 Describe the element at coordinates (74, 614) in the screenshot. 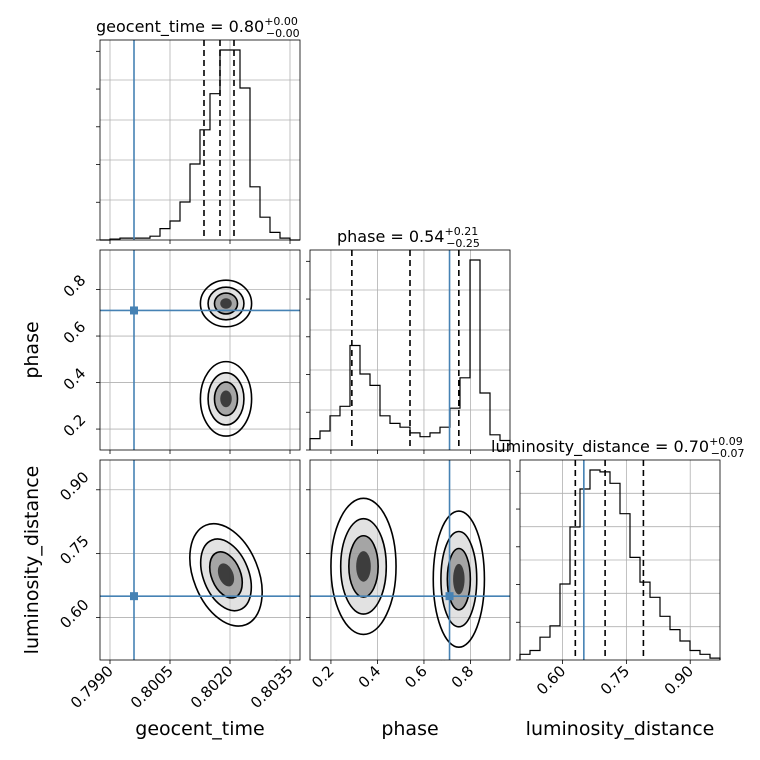

I see `y-tick-label: 0.60` at that location.